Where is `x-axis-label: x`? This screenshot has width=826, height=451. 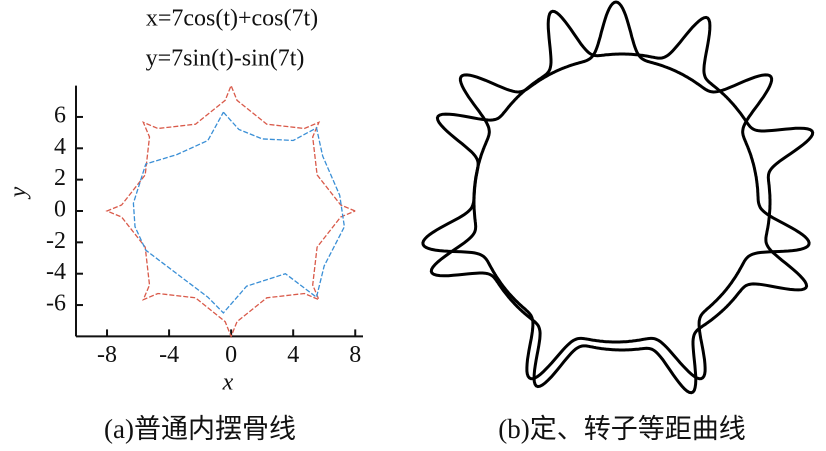
x-axis-label: x is located at coordinates (228, 383).